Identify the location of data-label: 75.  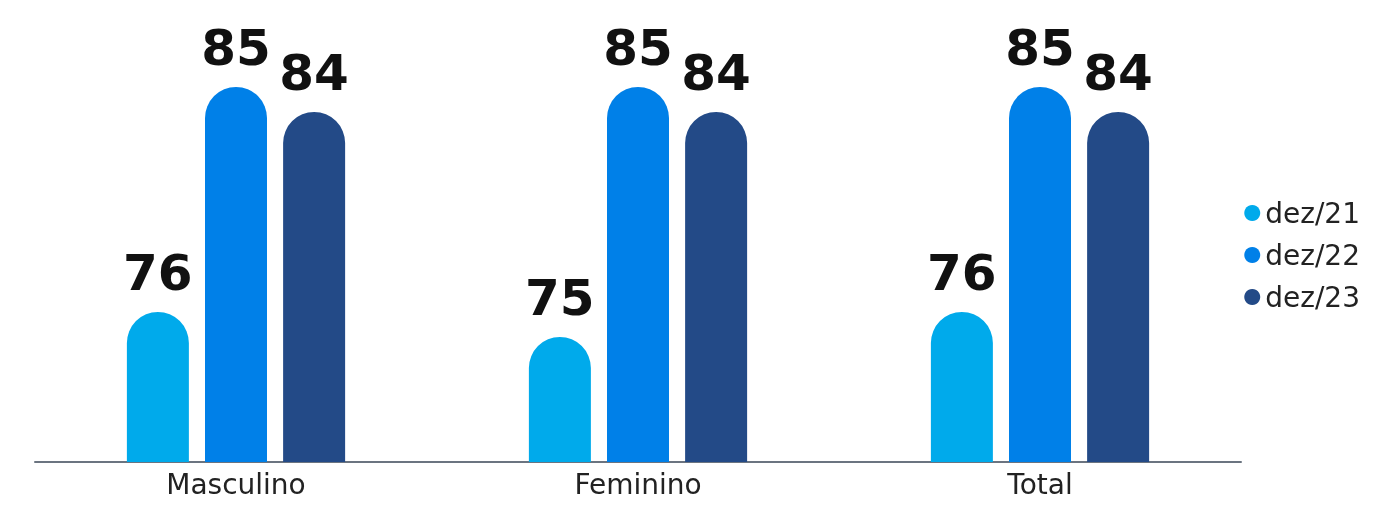
(560, 298).